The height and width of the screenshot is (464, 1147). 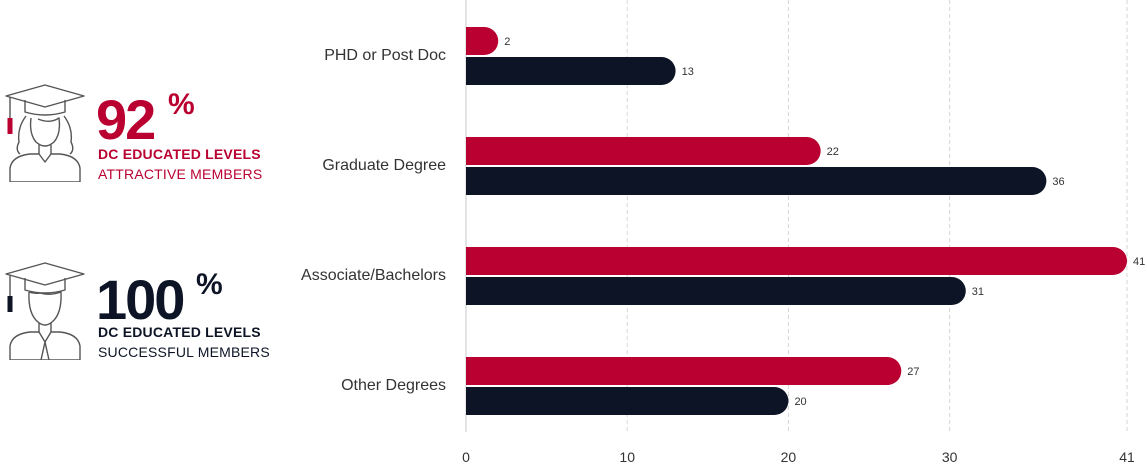 What do you see at coordinates (507, 42) in the screenshot?
I see `data-label: 2` at bounding box center [507, 42].